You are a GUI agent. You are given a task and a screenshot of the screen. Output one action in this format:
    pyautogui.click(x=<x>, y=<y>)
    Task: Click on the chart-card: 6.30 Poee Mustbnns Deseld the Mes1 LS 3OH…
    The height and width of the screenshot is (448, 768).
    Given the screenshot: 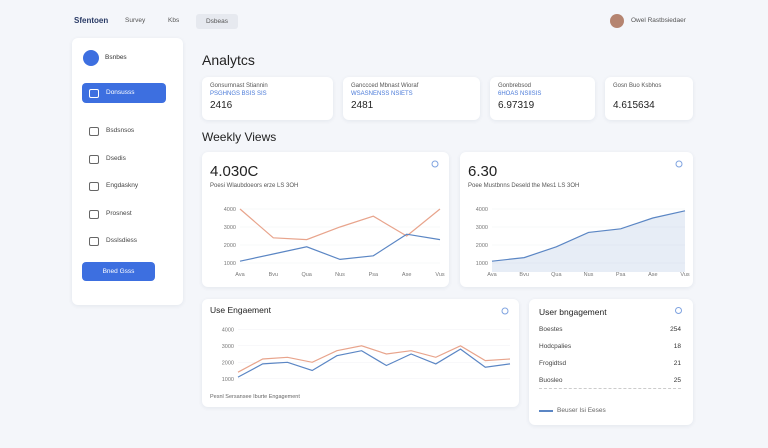 What is the action you would take?
    pyautogui.click(x=576, y=219)
    